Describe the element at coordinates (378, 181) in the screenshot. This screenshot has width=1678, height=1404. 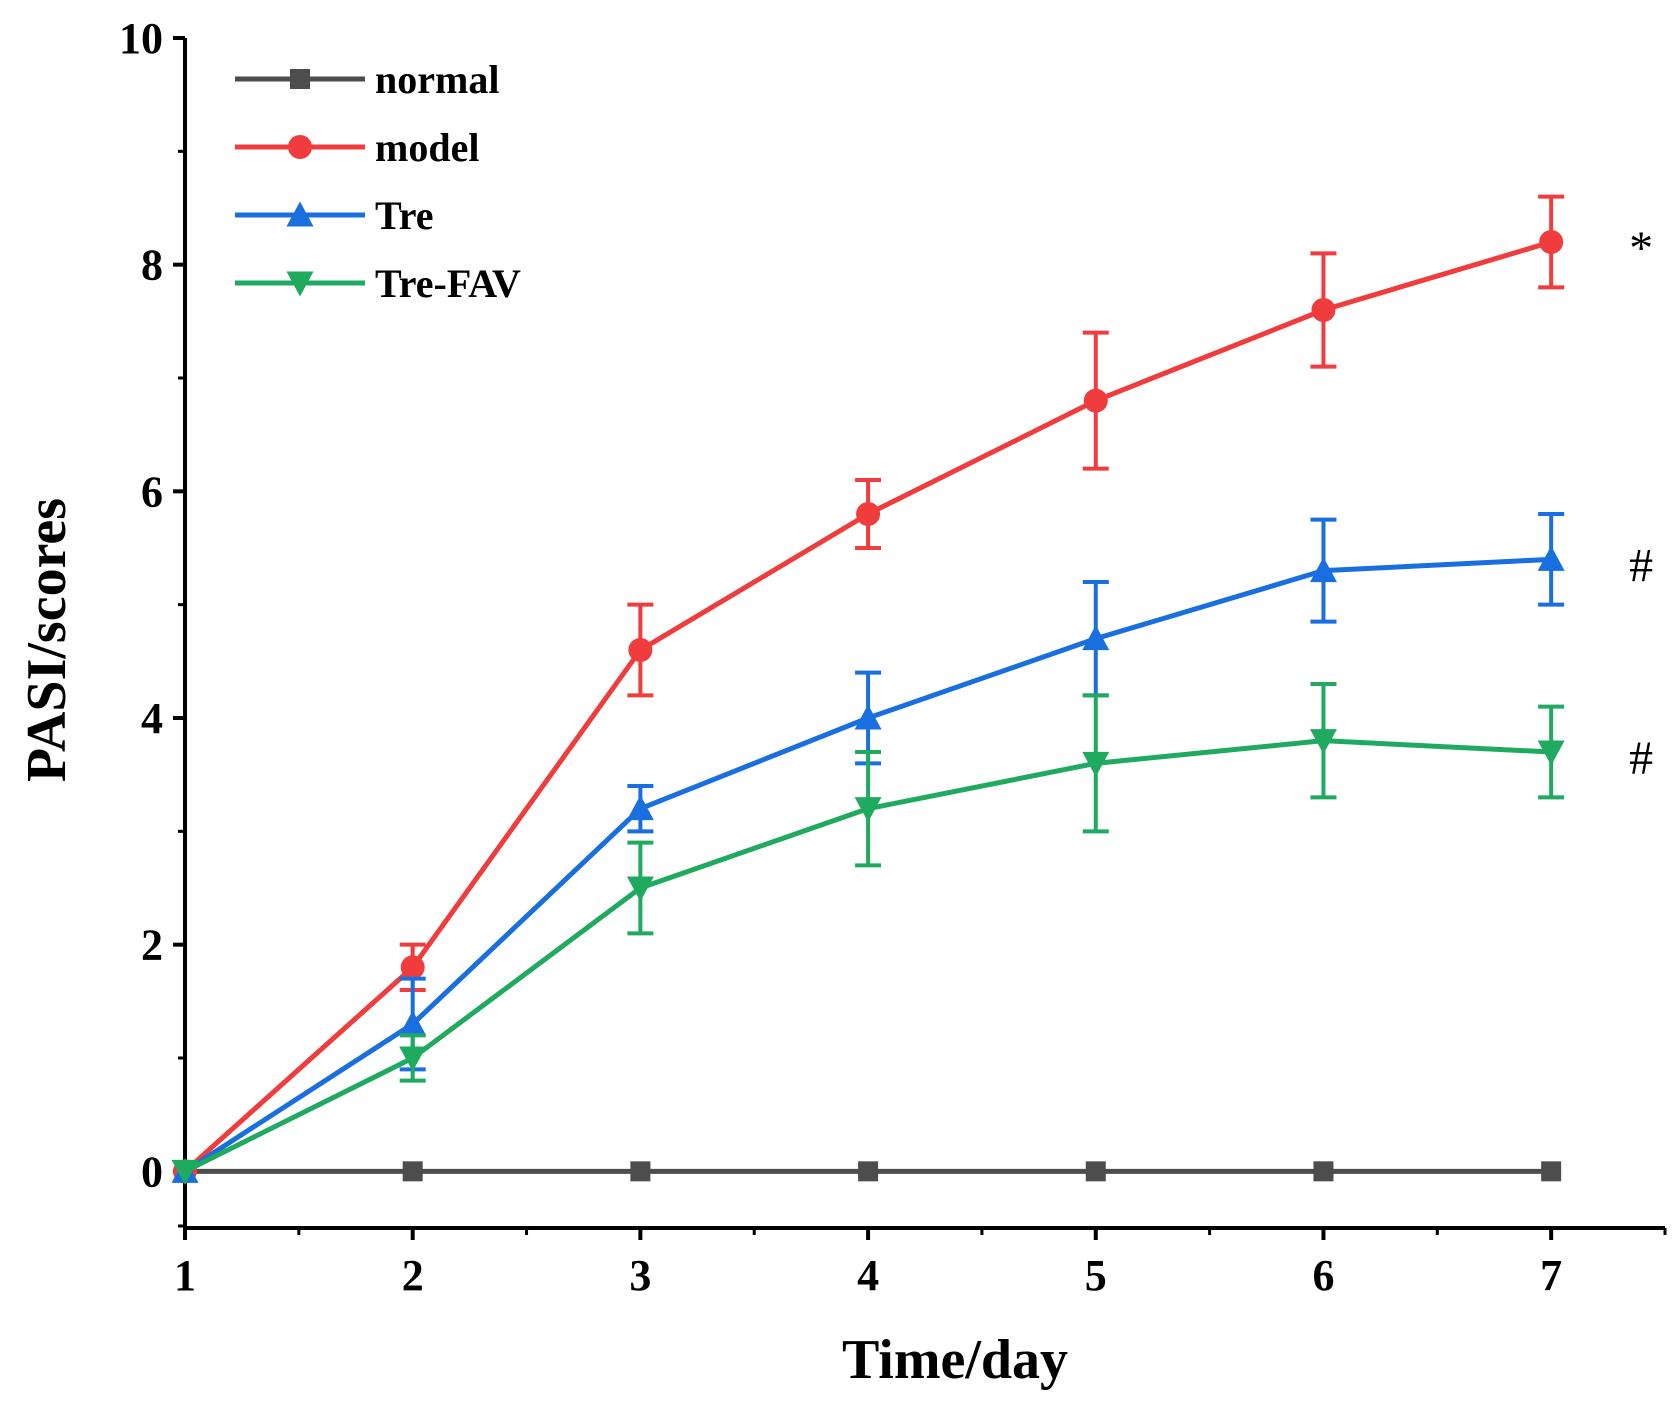
I see `legend: normal model Tre Tre-FAV` at that location.